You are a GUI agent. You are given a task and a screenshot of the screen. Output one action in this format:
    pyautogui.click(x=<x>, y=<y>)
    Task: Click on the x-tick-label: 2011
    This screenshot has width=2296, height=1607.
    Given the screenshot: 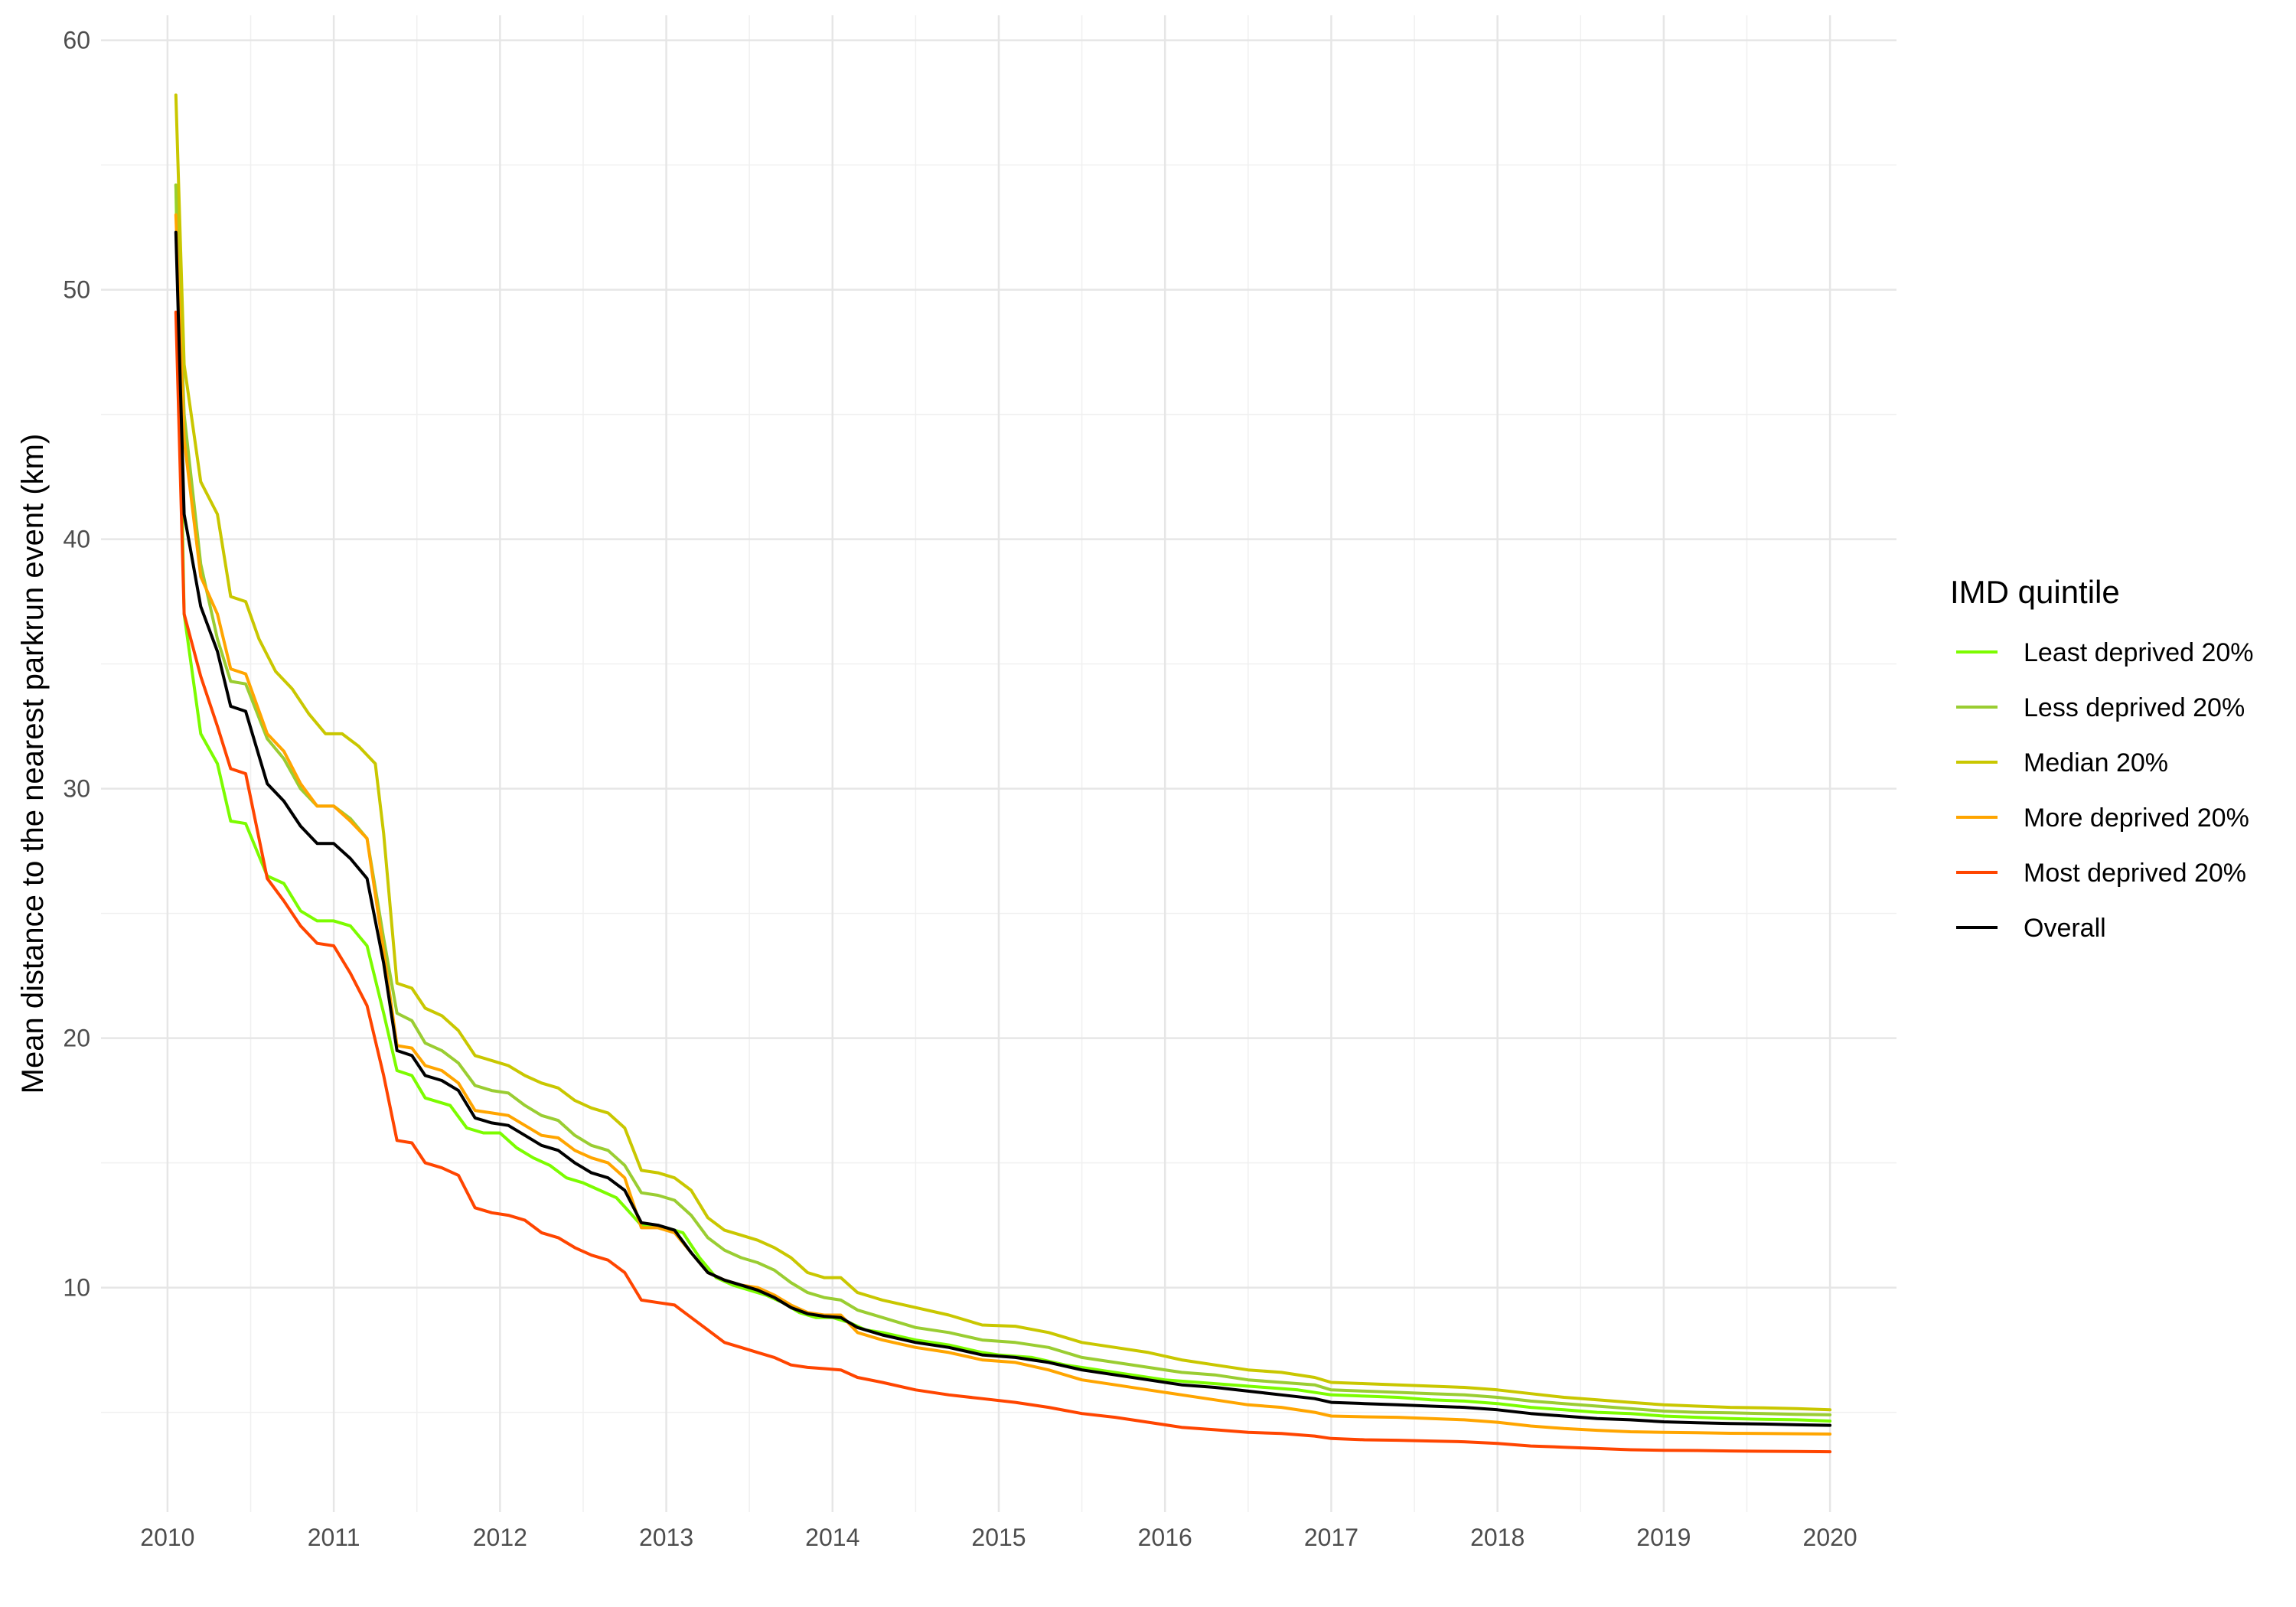 What is the action you would take?
    pyautogui.click(x=334, y=1537)
    